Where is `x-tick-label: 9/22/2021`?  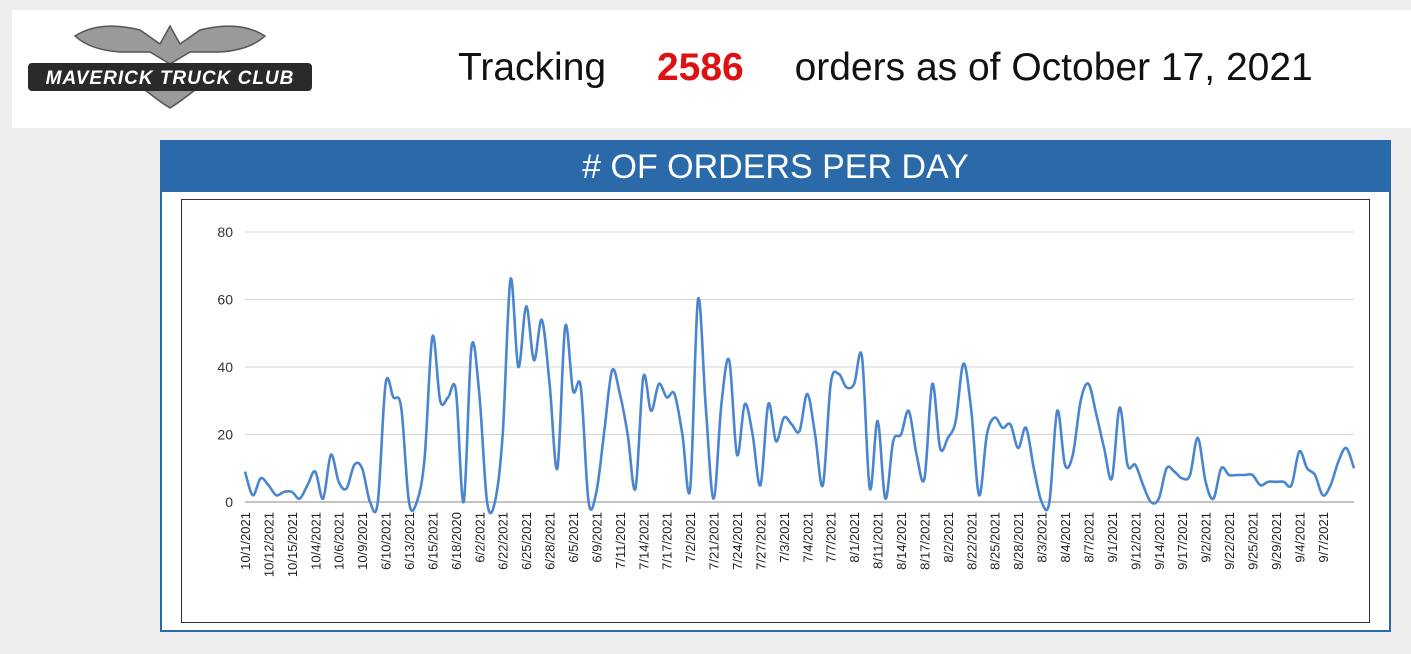 x-tick-label: 9/22/2021 is located at coordinates (1229, 541).